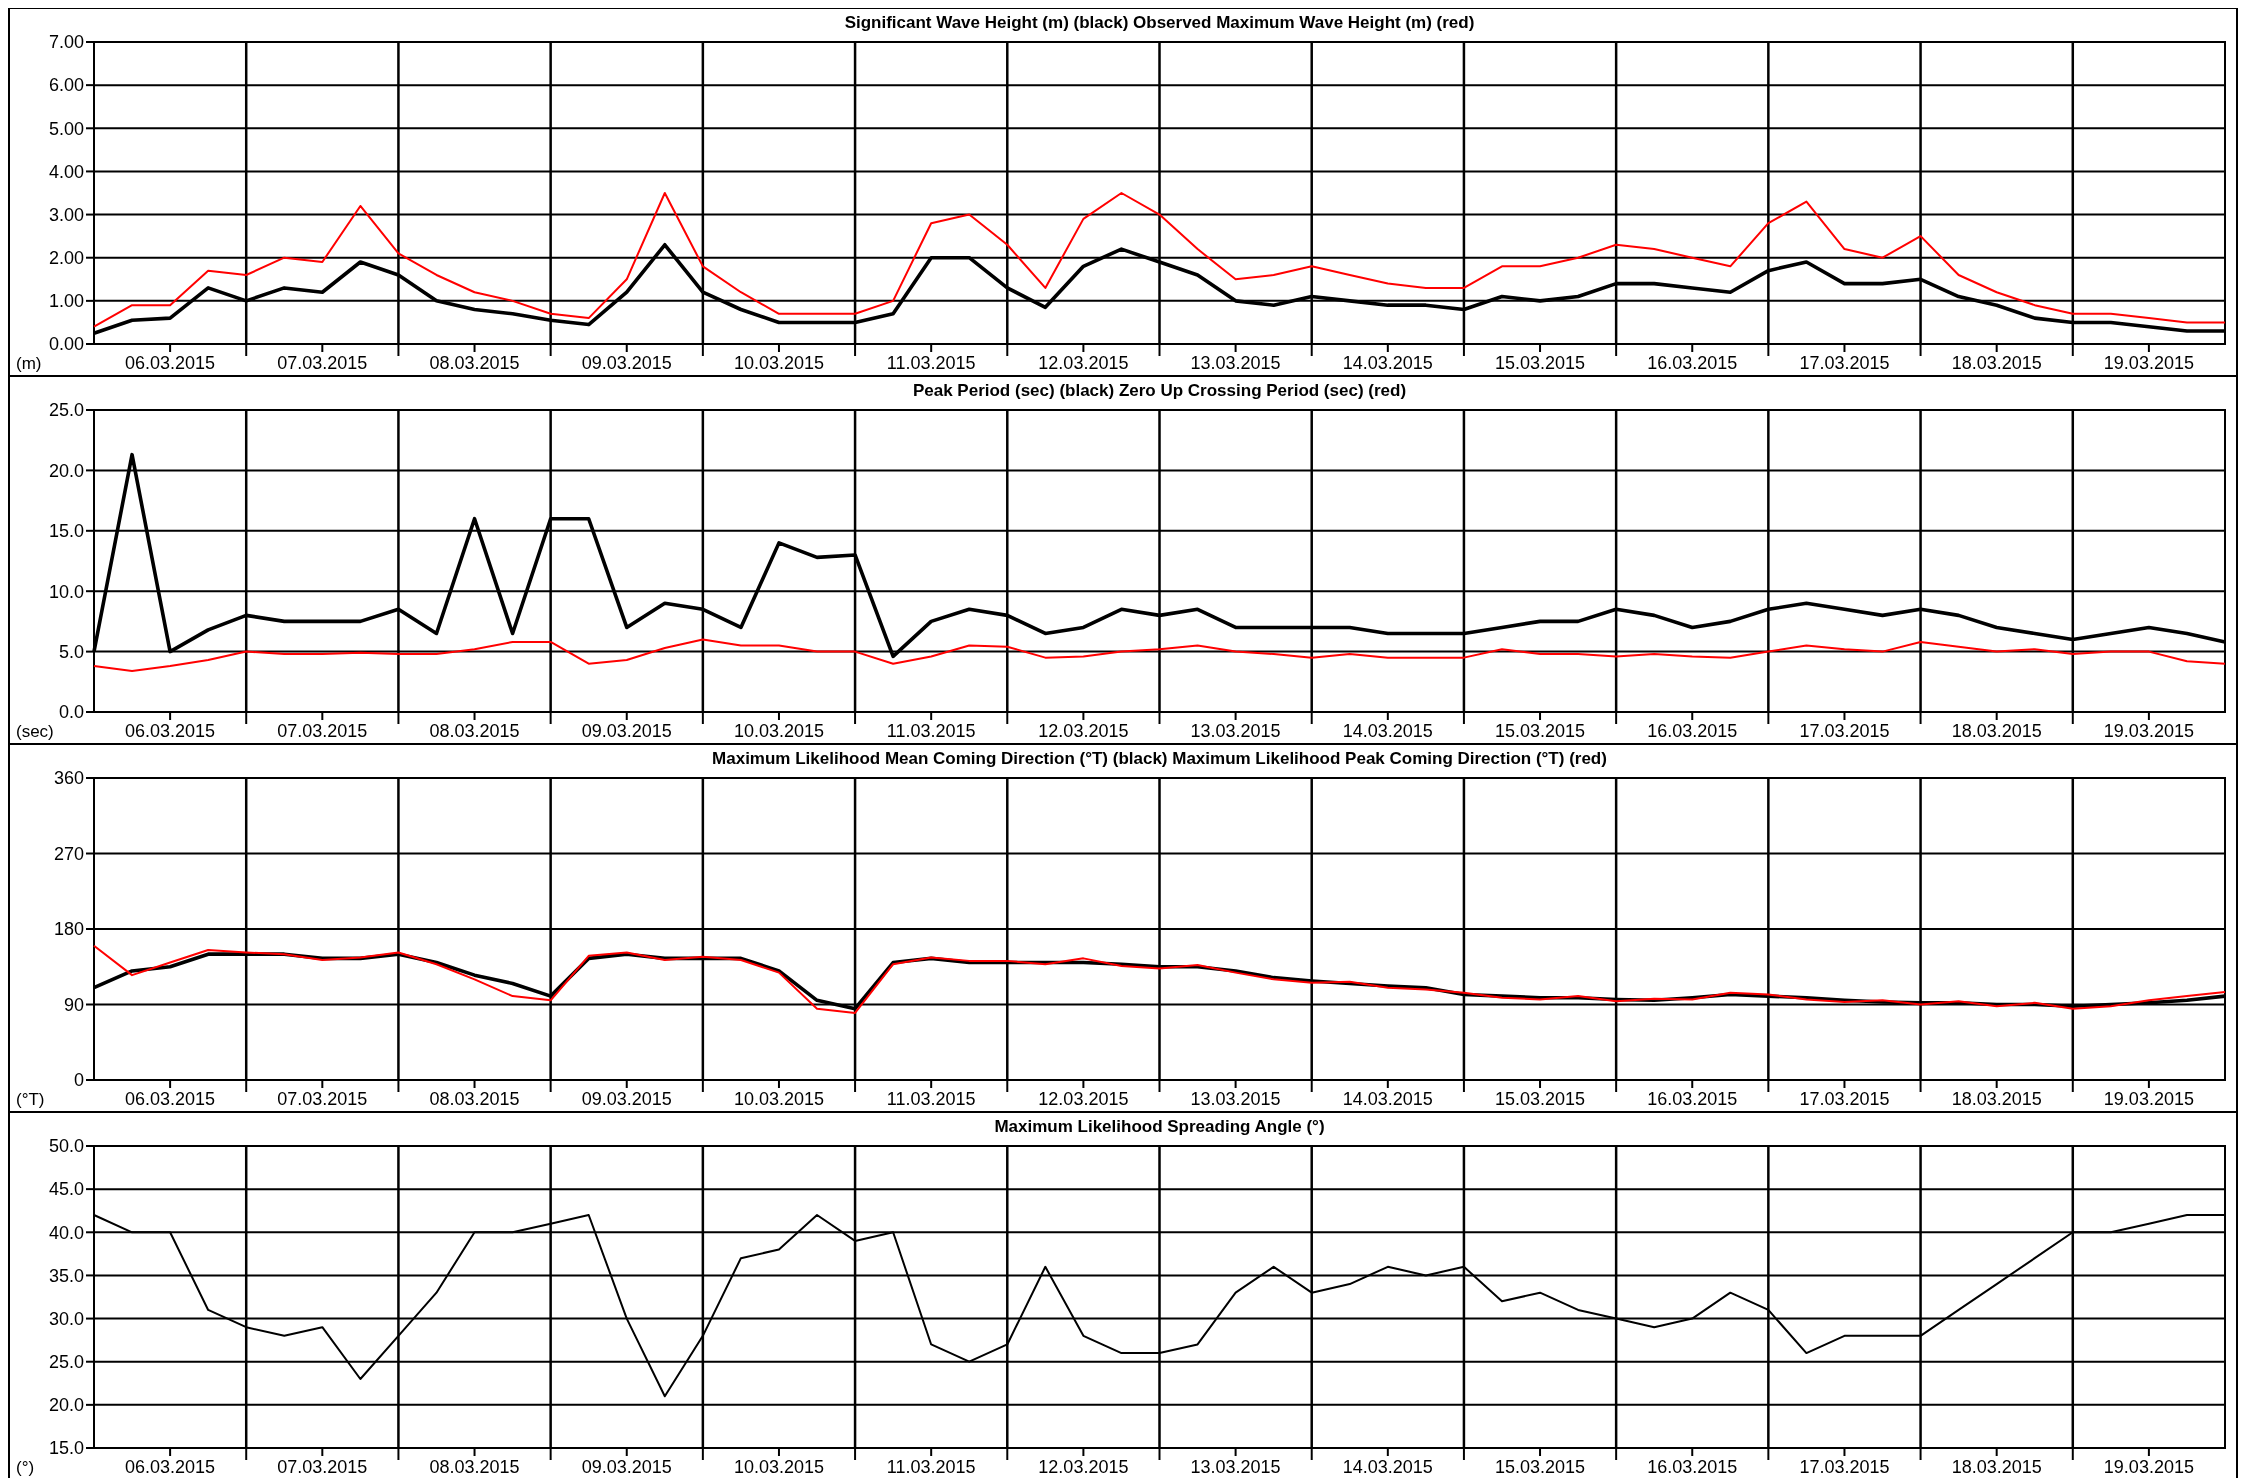  Describe the element at coordinates (68, 929) in the screenshot. I see `y-tick-label: 180` at that location.